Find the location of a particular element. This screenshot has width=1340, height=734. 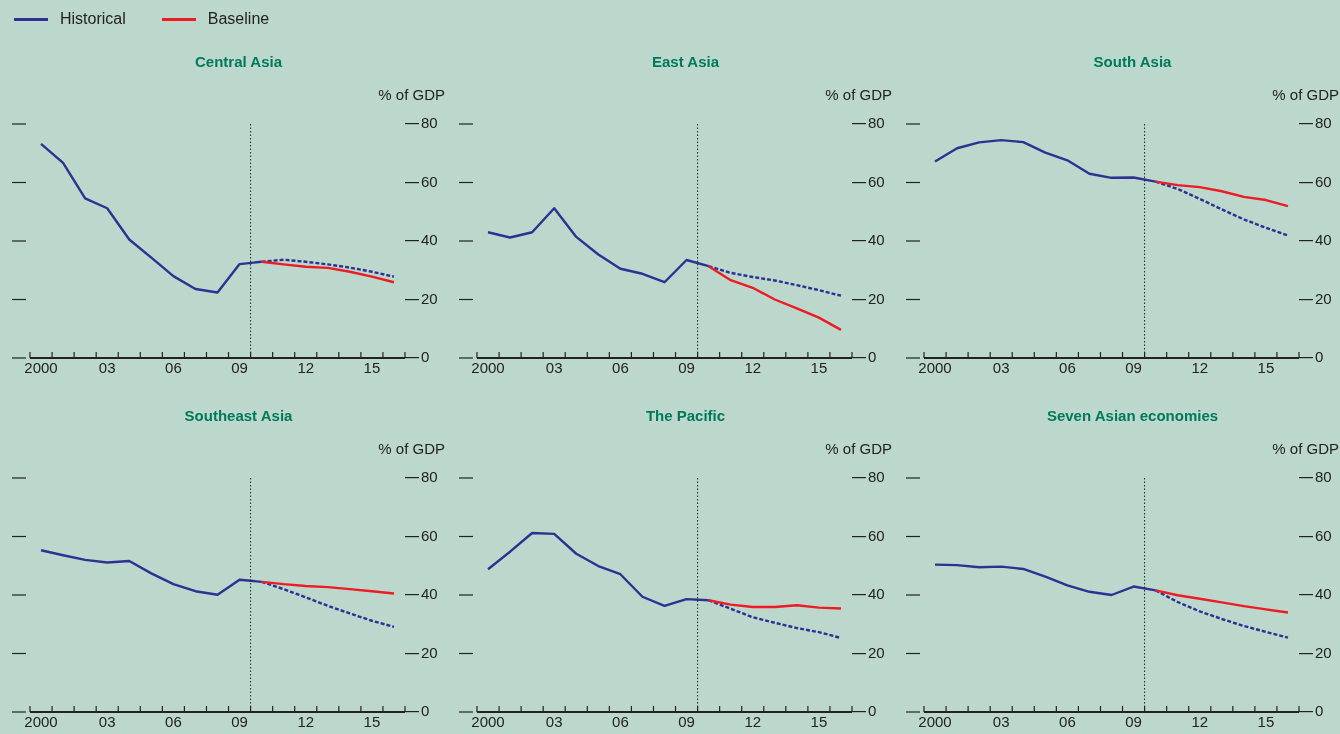

legend-label: Baseline is located at coordinates (238, 19).